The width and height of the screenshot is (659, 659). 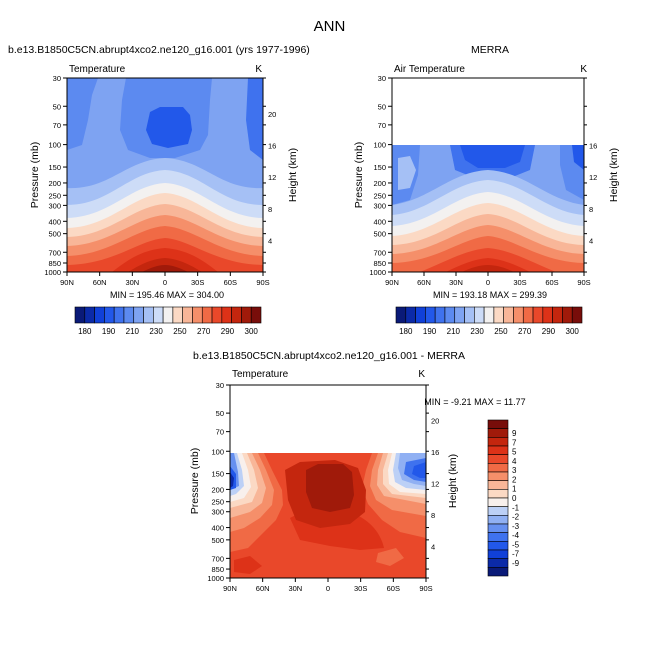 What do you see at coordinates (379, 195) in the screenshot?
I see `y-tick-label: 250` at bounding box center [379, 195].